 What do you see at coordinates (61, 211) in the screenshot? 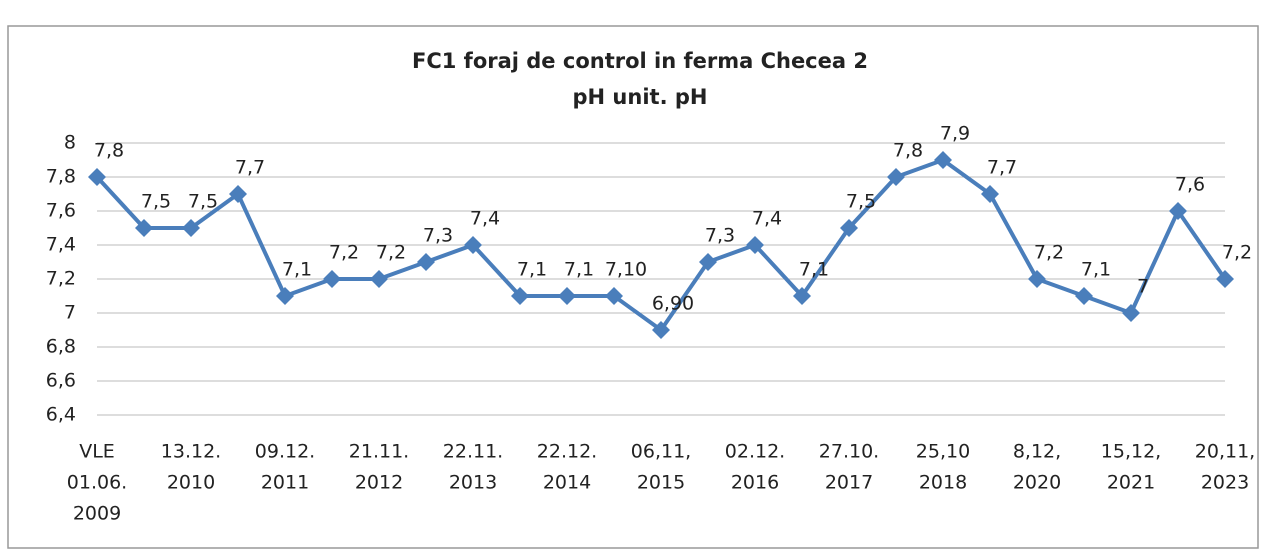
I see `y-tick-label: 7,6` at bounding box center [61, 211].